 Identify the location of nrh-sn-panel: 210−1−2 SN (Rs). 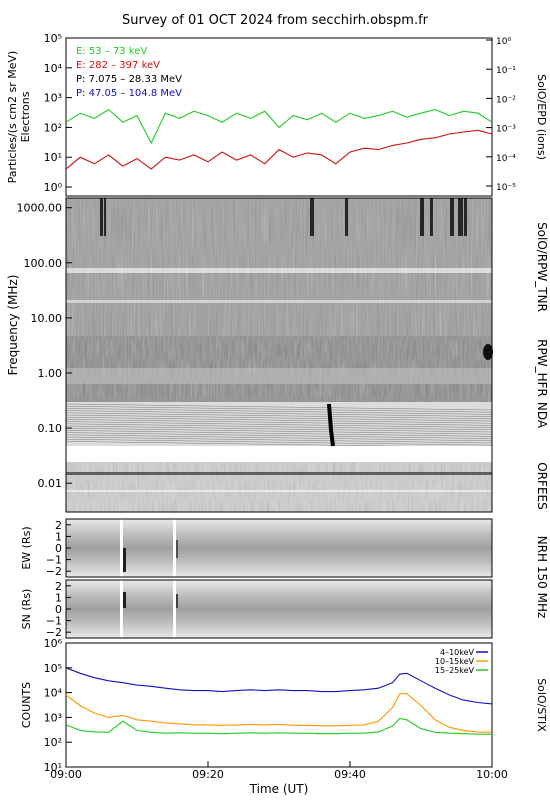
(256, 609).